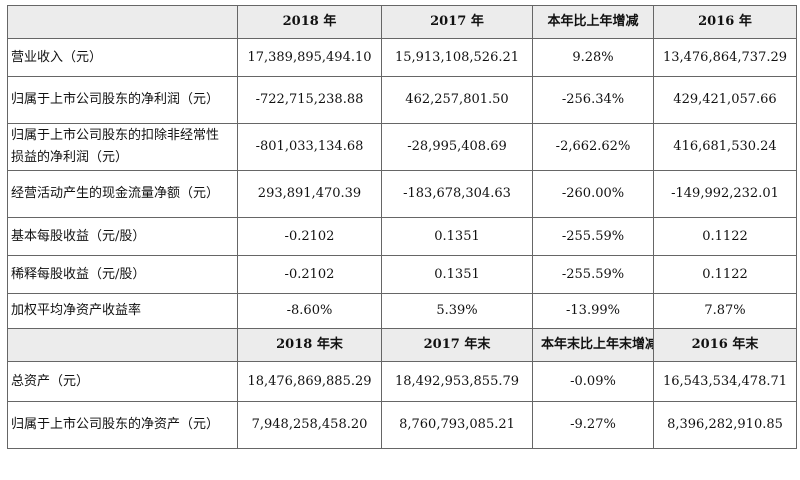 The image size is (800, 480). I want to click on value-cell: 8,760,793,085.21, so click(457, 425).